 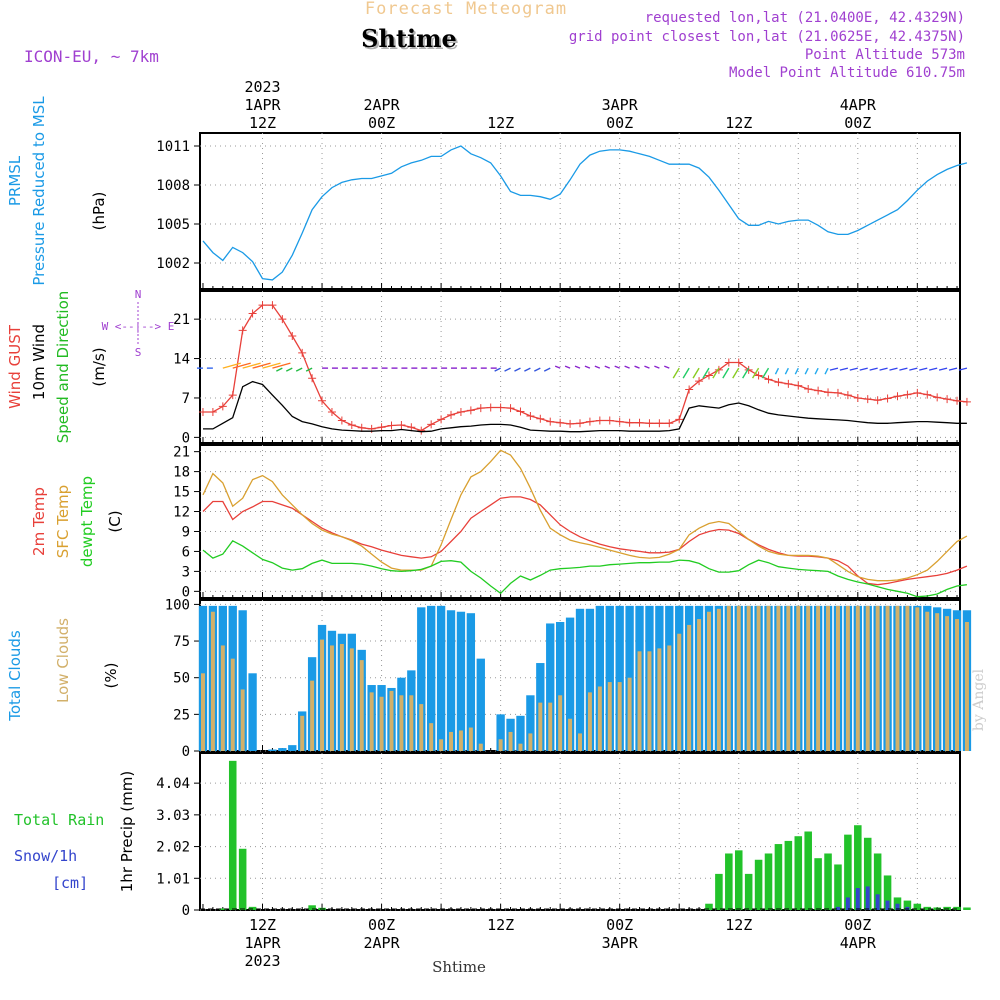 I want to click on watermark: by Angel, so click(x=979, y=699).